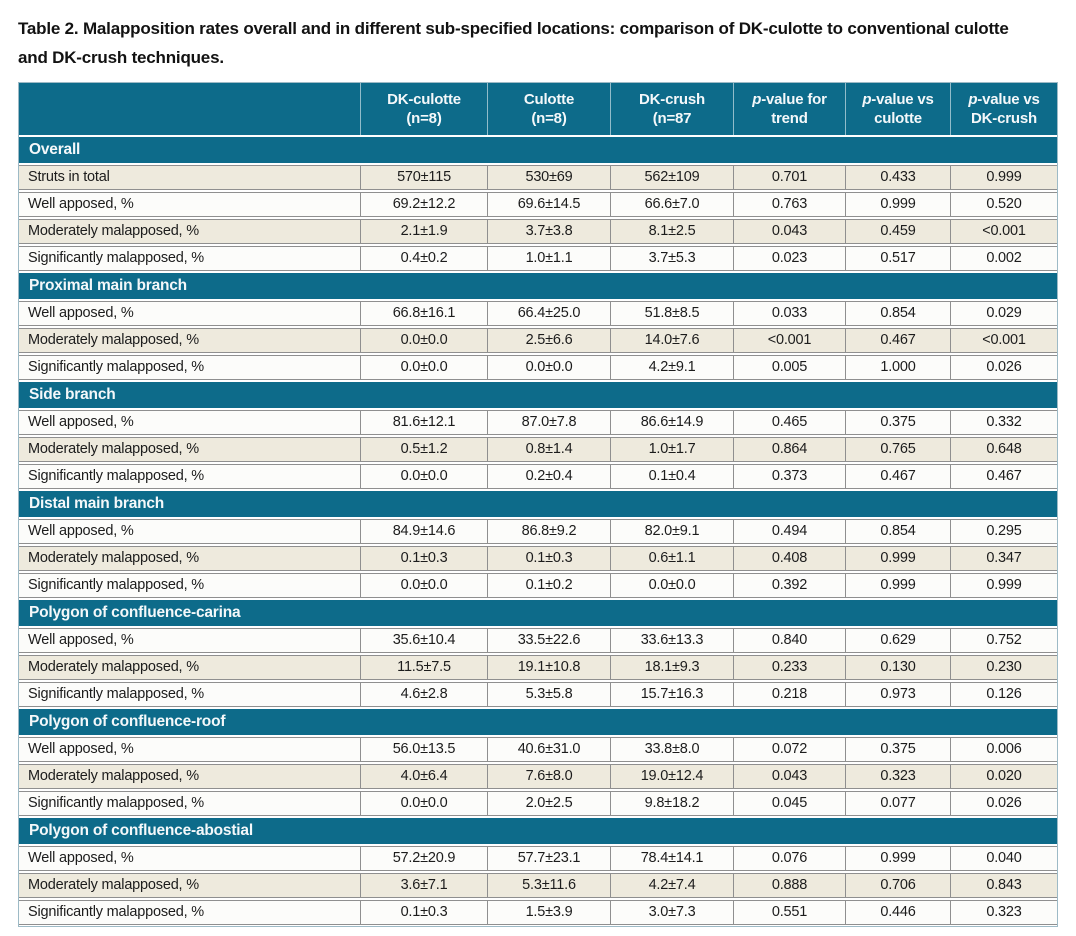 The image size is (1076, 936). I want to click on cell-value: 0.763, so click(789, 204).